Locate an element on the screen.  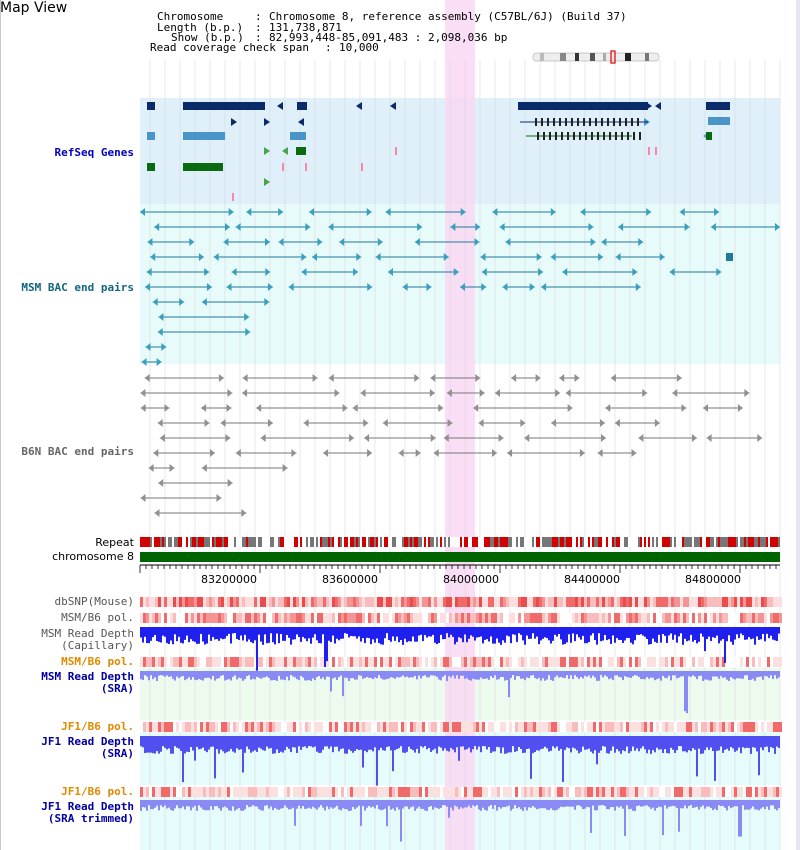
gene-arrow is located at coordinates (234, 122).